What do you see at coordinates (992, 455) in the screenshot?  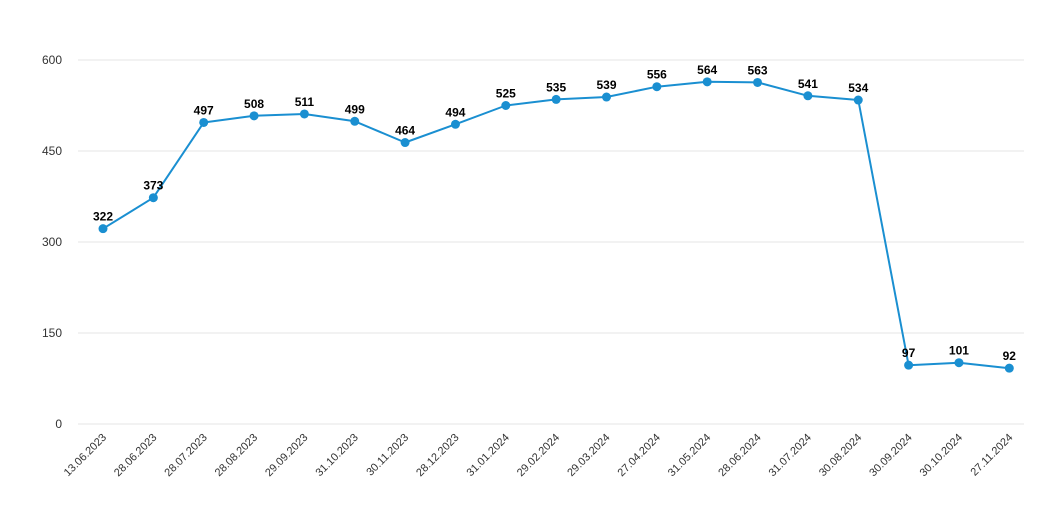 I see `x-tick-label: 27.11.2024` at bounding box center [992, 455].